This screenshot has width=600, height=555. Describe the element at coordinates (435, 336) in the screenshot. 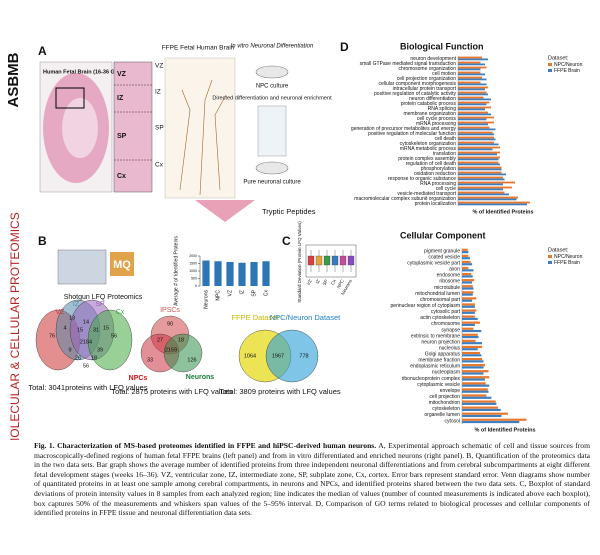

I see `category-label: extrinsic to membrane` at that location.